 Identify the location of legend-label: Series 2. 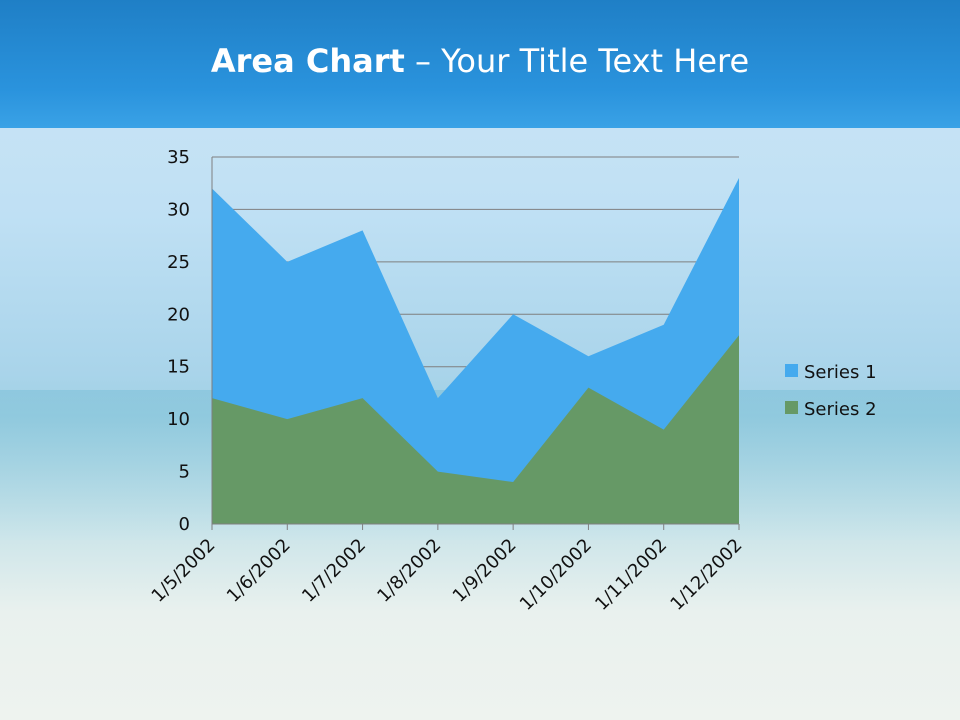
(840, 409).